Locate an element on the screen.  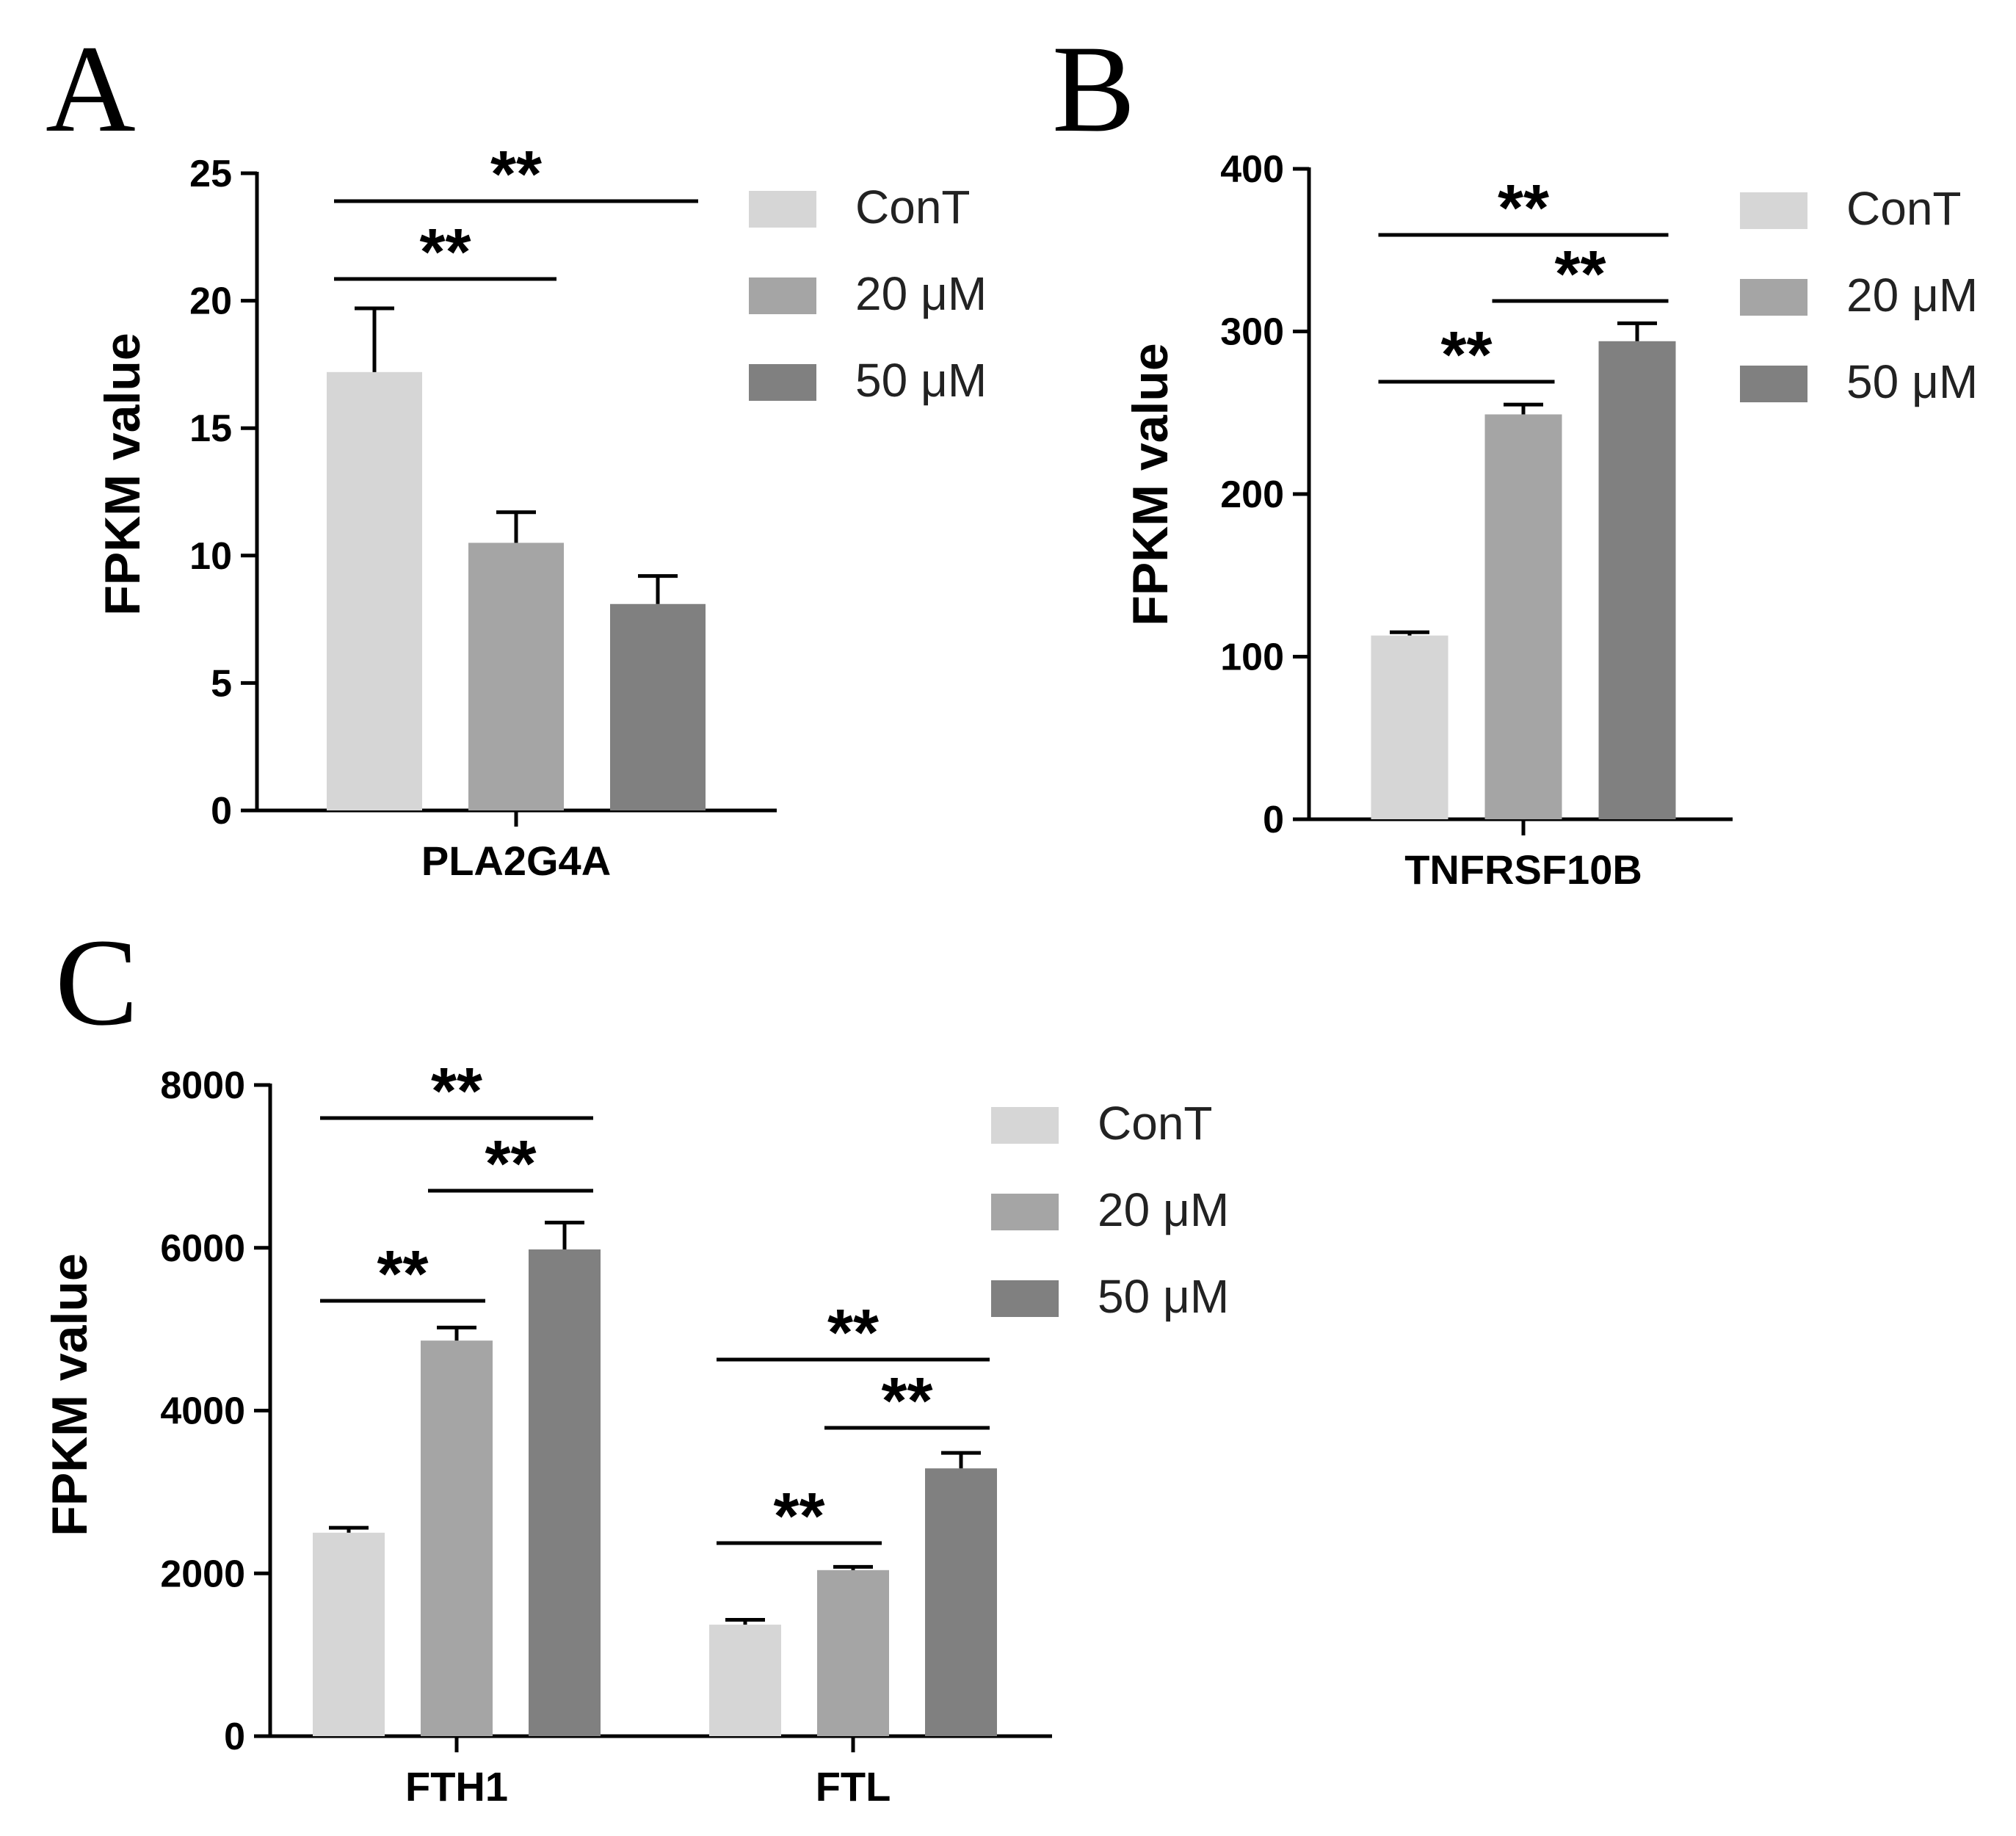
y-tick-label: 6000 is located at coordinates (203, 1248).